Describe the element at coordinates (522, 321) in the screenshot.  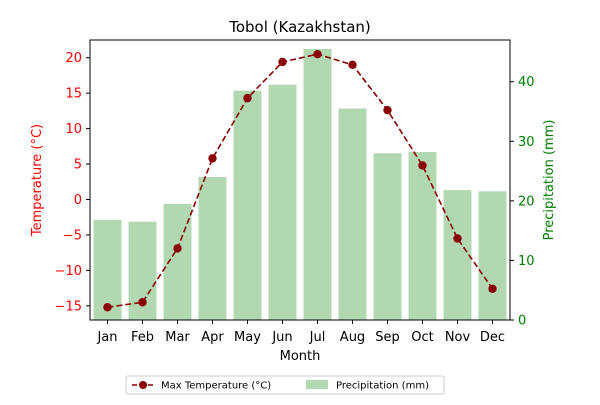
I see `y-right-tick-label: 0` at that location.